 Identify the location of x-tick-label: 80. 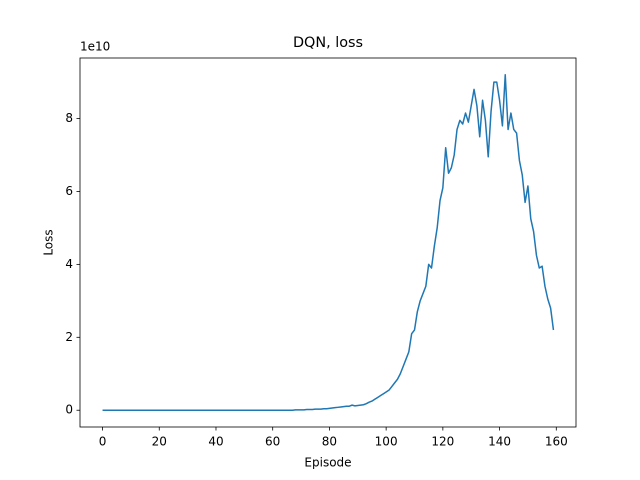
(329, 442).